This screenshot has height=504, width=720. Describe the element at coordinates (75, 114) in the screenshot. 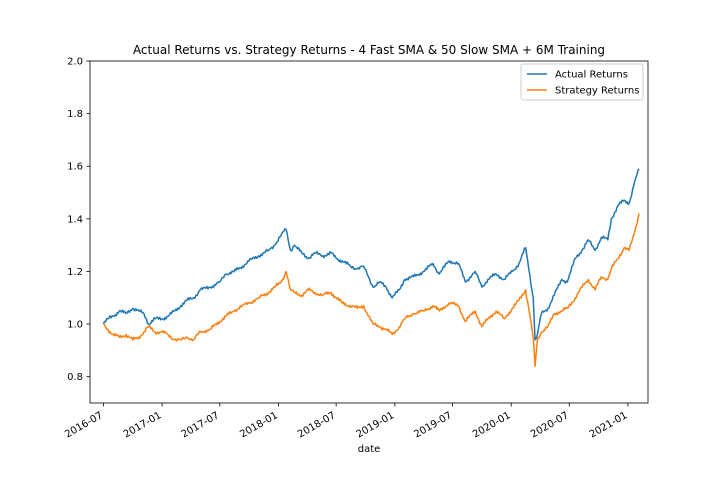

I see `y-tick-label: 1.8` at that location.